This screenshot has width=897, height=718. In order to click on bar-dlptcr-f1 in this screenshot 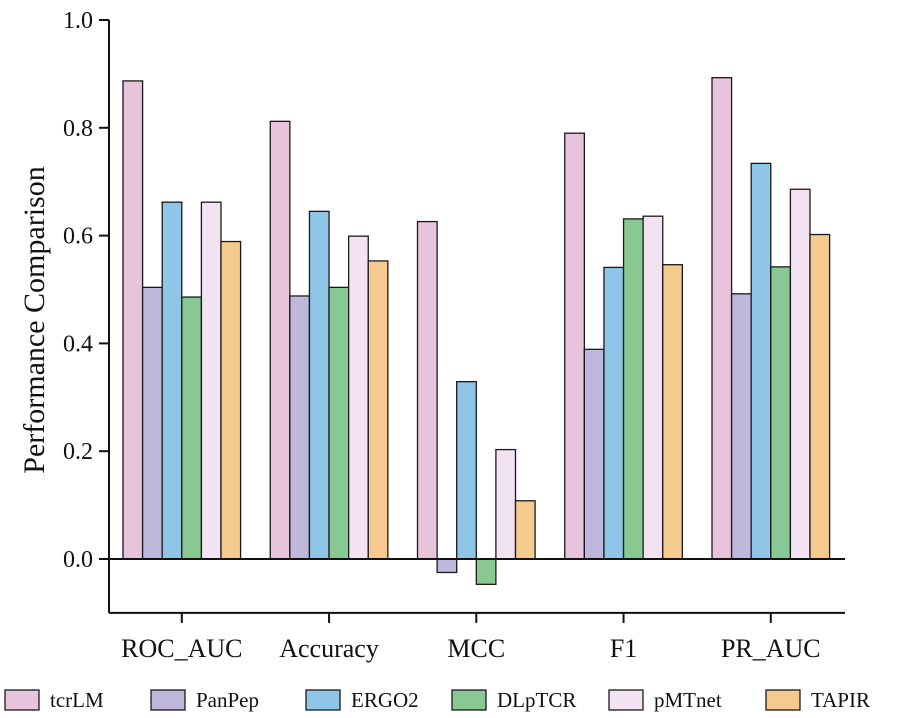, I will do `click(633, 389)`.